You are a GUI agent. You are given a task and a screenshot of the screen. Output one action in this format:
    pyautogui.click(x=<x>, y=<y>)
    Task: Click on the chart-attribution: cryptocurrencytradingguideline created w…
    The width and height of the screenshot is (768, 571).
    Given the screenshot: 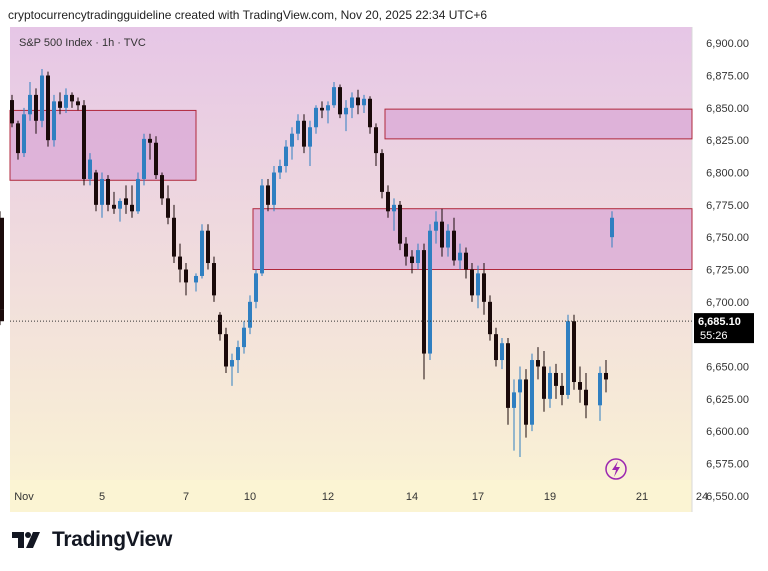 What is the action you would take?
    pyautogui.click(x=248, y=15)
    